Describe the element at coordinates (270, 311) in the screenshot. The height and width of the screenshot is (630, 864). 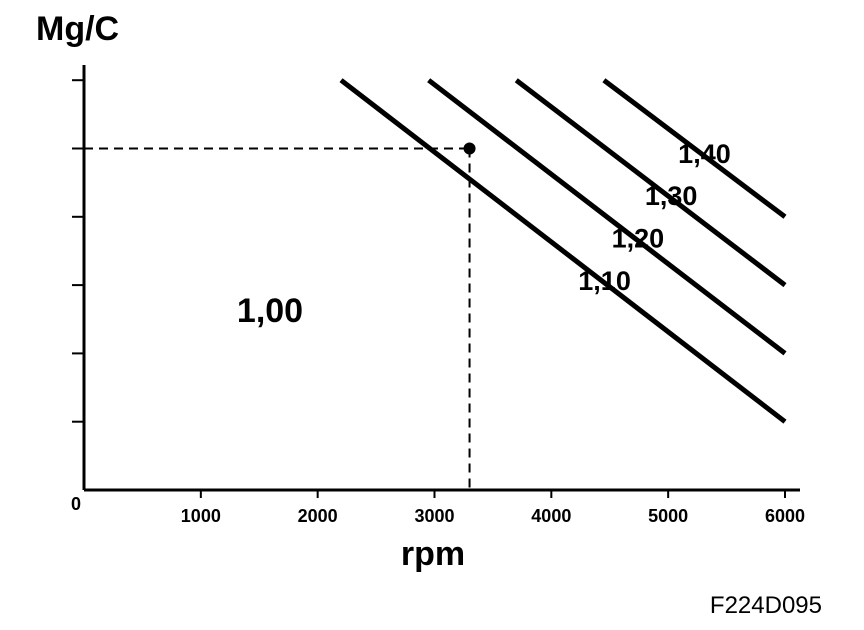
I see `region-label: 1,00` at that location.